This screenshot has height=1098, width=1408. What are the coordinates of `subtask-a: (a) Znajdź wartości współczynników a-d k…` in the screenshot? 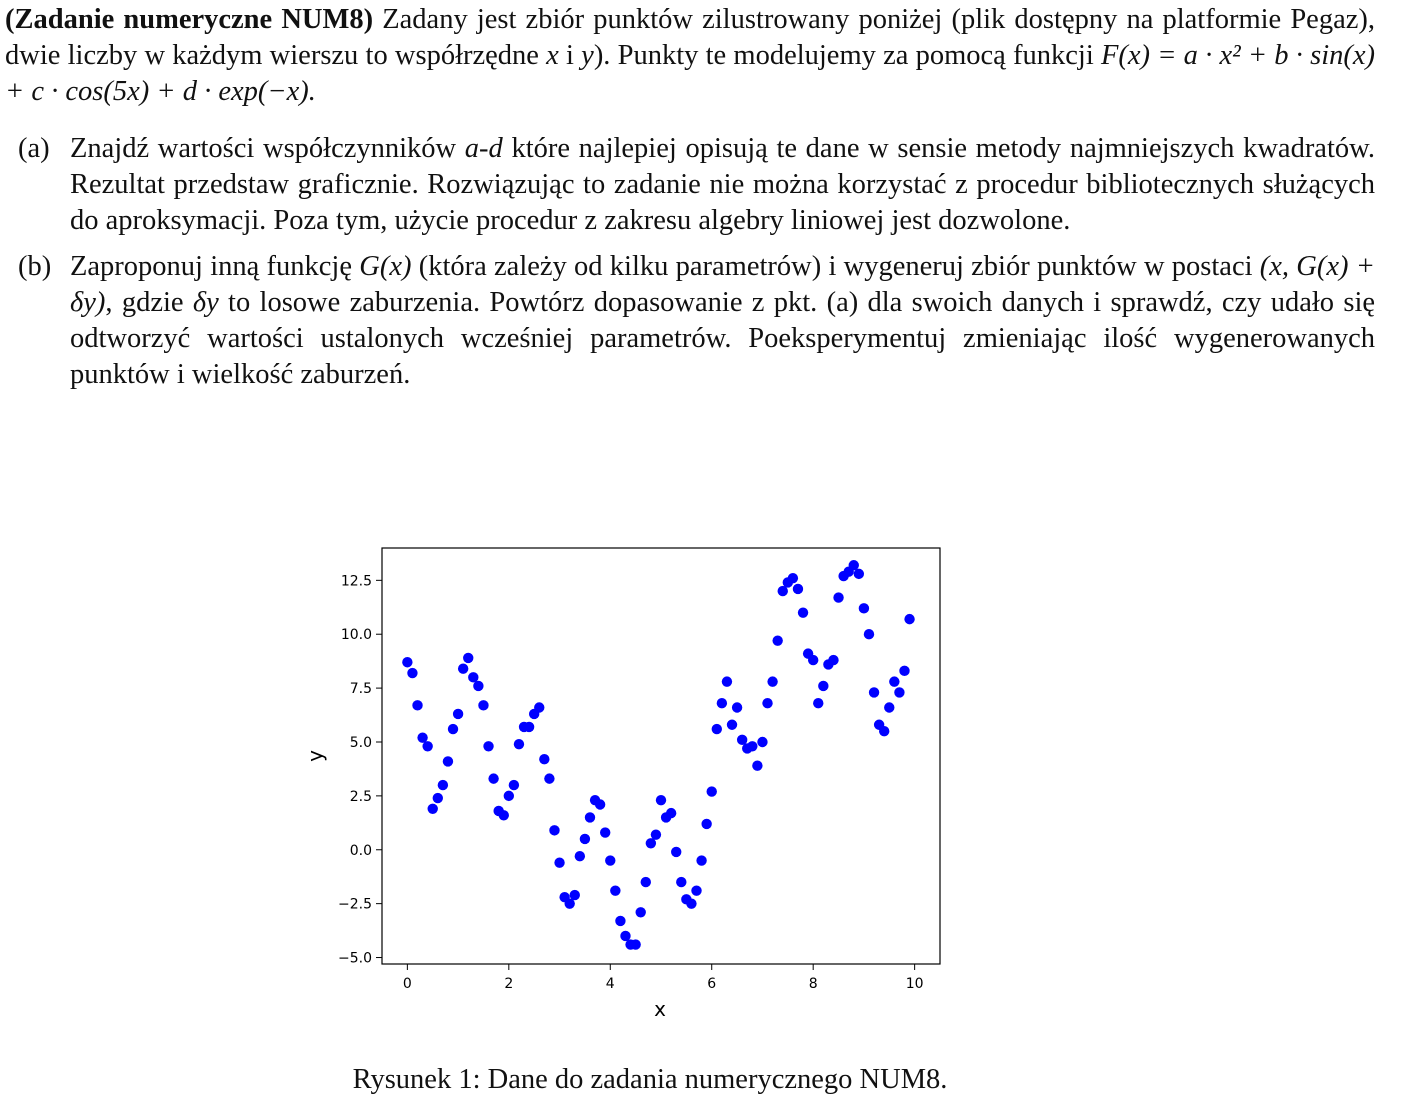 It's located at (690, 185).